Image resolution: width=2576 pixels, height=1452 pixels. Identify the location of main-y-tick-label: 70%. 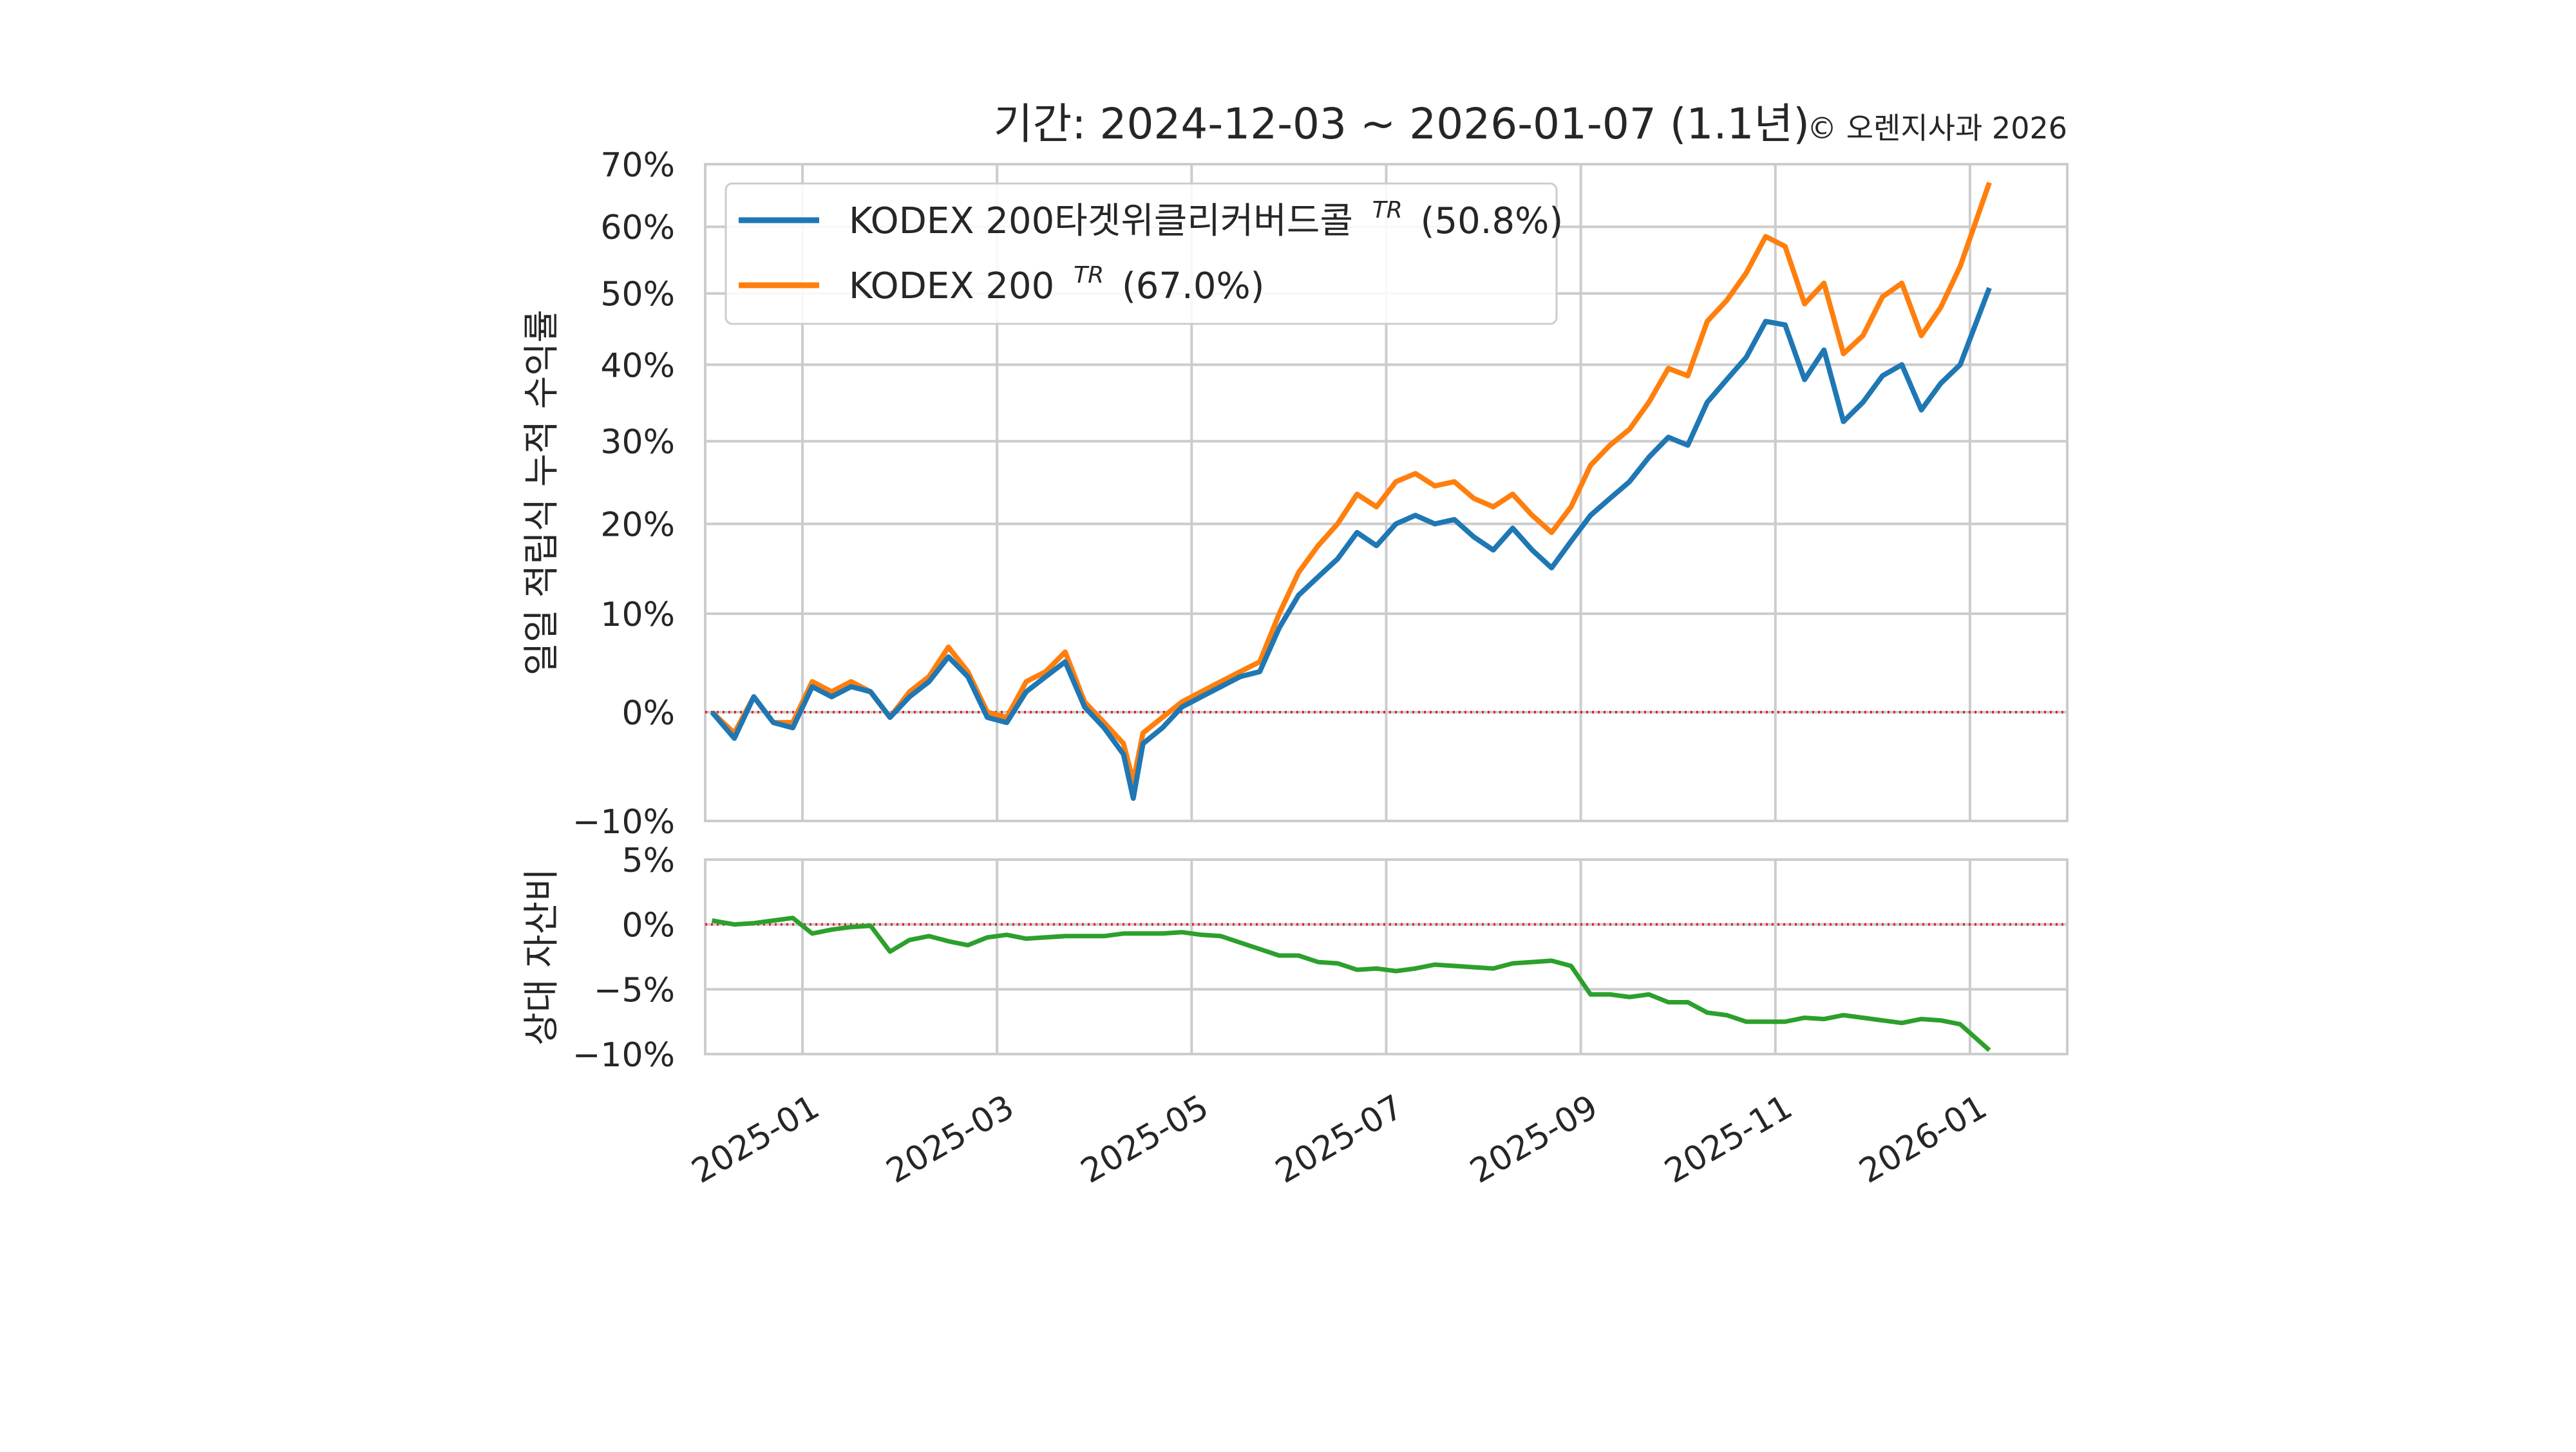
(637, 165).